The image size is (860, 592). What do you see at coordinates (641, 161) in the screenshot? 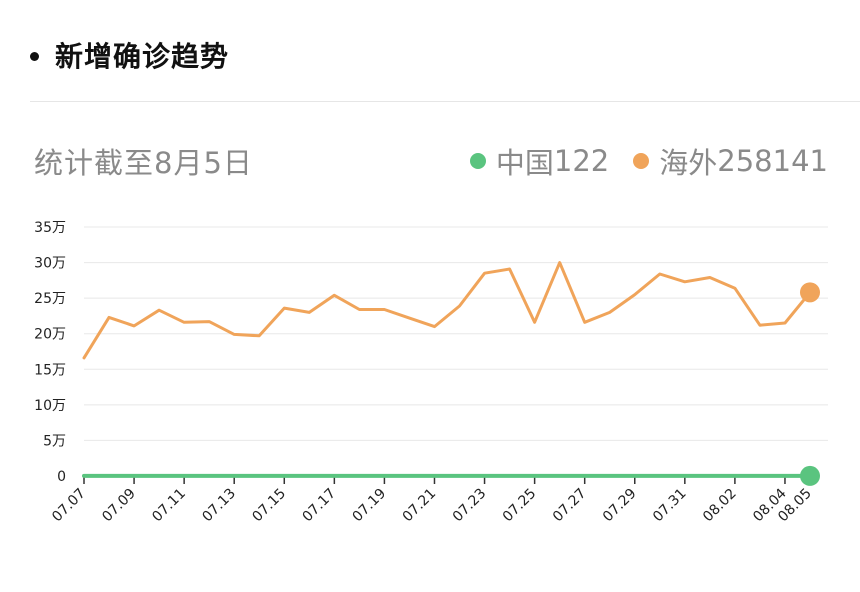
I see `legend-dot-overseas` at bounding box center [641, 161].